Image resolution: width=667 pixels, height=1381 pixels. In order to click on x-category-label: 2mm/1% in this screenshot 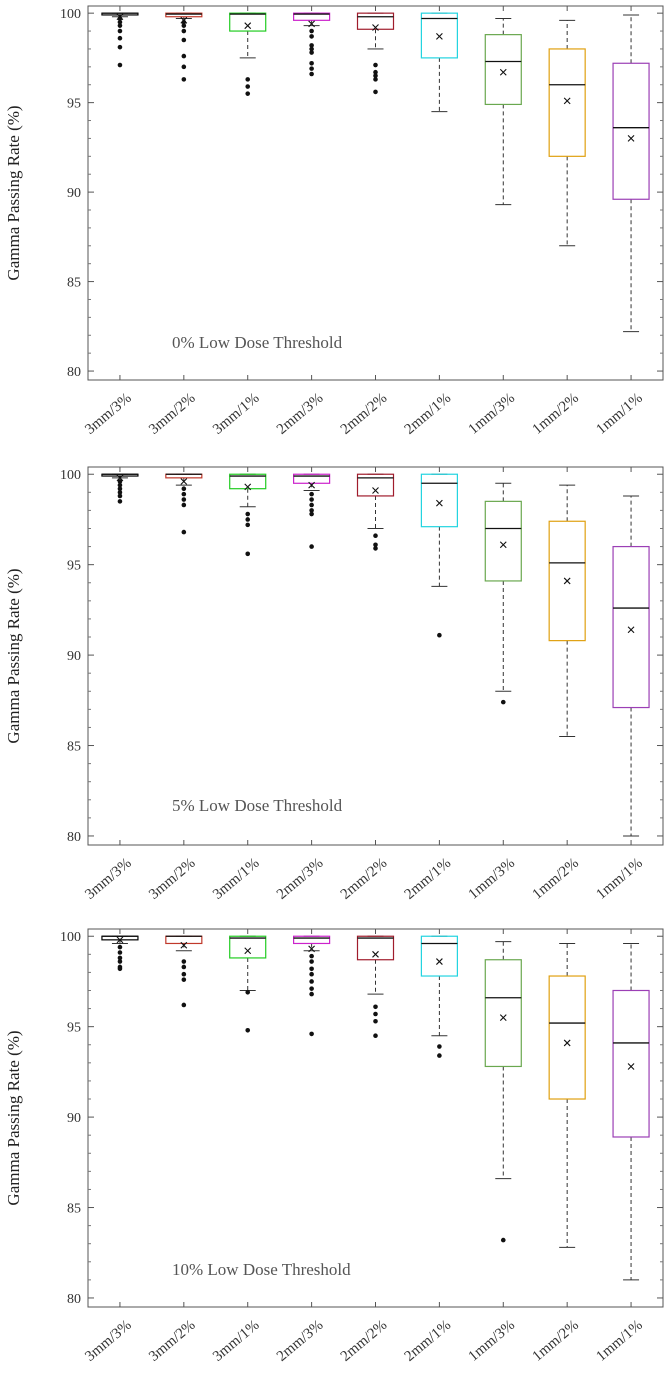, I will do `click(428, 1341)`.